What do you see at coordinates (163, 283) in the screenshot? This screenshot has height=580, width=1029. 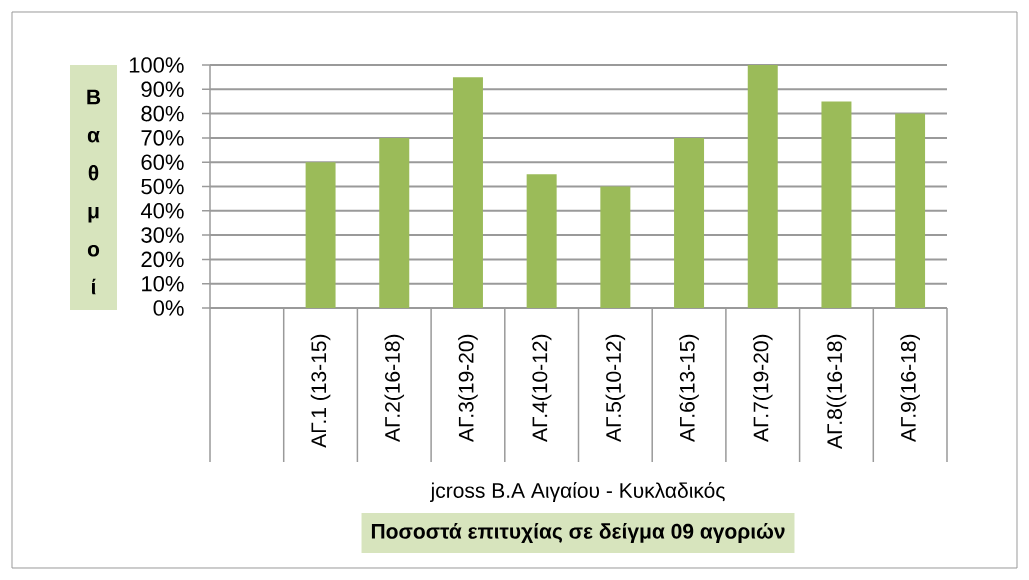 I see `y-tick-label: 10%` at bounding box center [163, 283].